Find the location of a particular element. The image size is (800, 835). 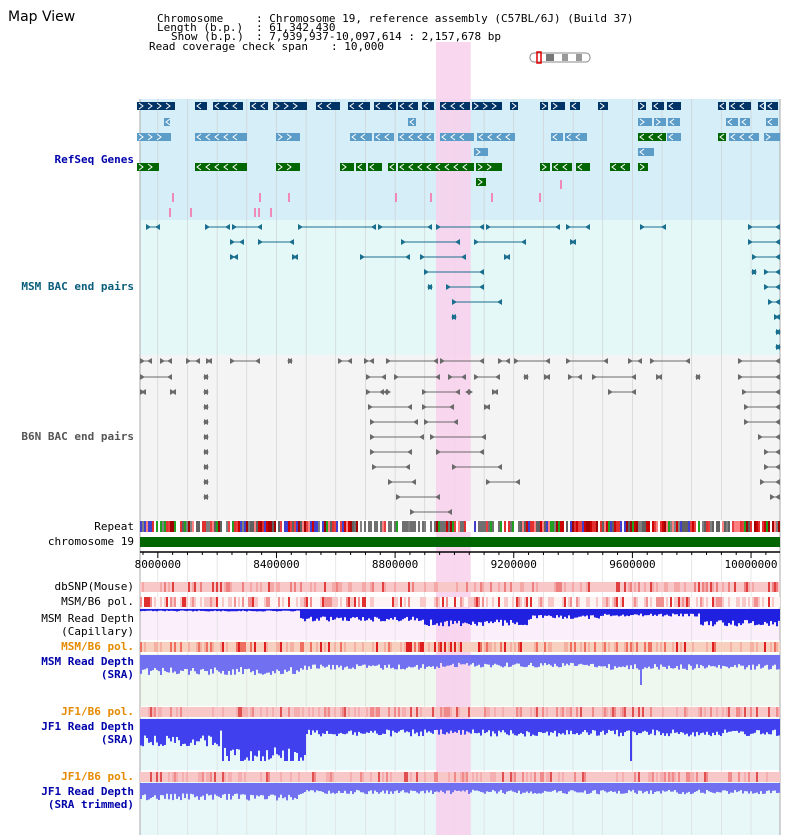

chromosome-ideogram is located at coordinates (560, 57).